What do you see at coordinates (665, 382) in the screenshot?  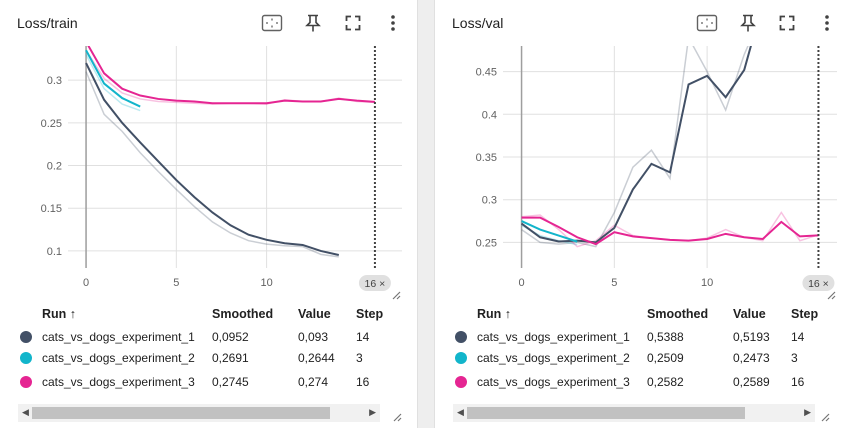 I see `smoothed-value: 0,2582` at bounding box center [665, 382].